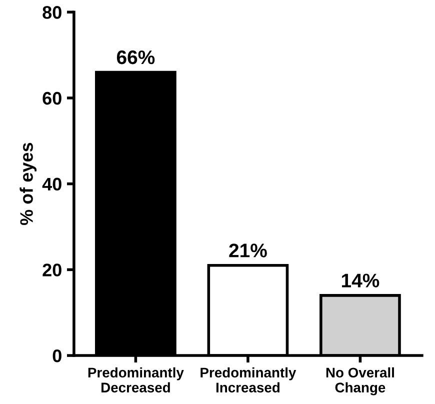  What do you see at coordinates (52, 98) in the screenshot?
I see `y-tick-label: 60` at bounding box center [52, 98].